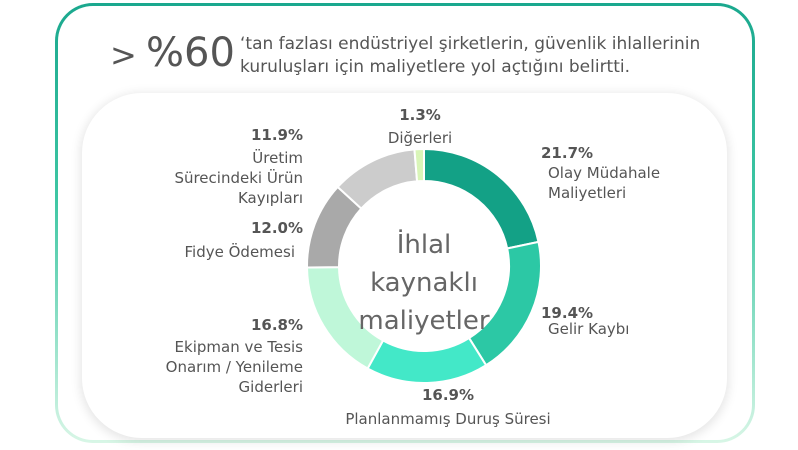 This screenshot has width=798, height=450. What do you see at coordinates (190, 53) in the screenshot?
I see `headline-percent: %60` at bounding box center [190, 53].